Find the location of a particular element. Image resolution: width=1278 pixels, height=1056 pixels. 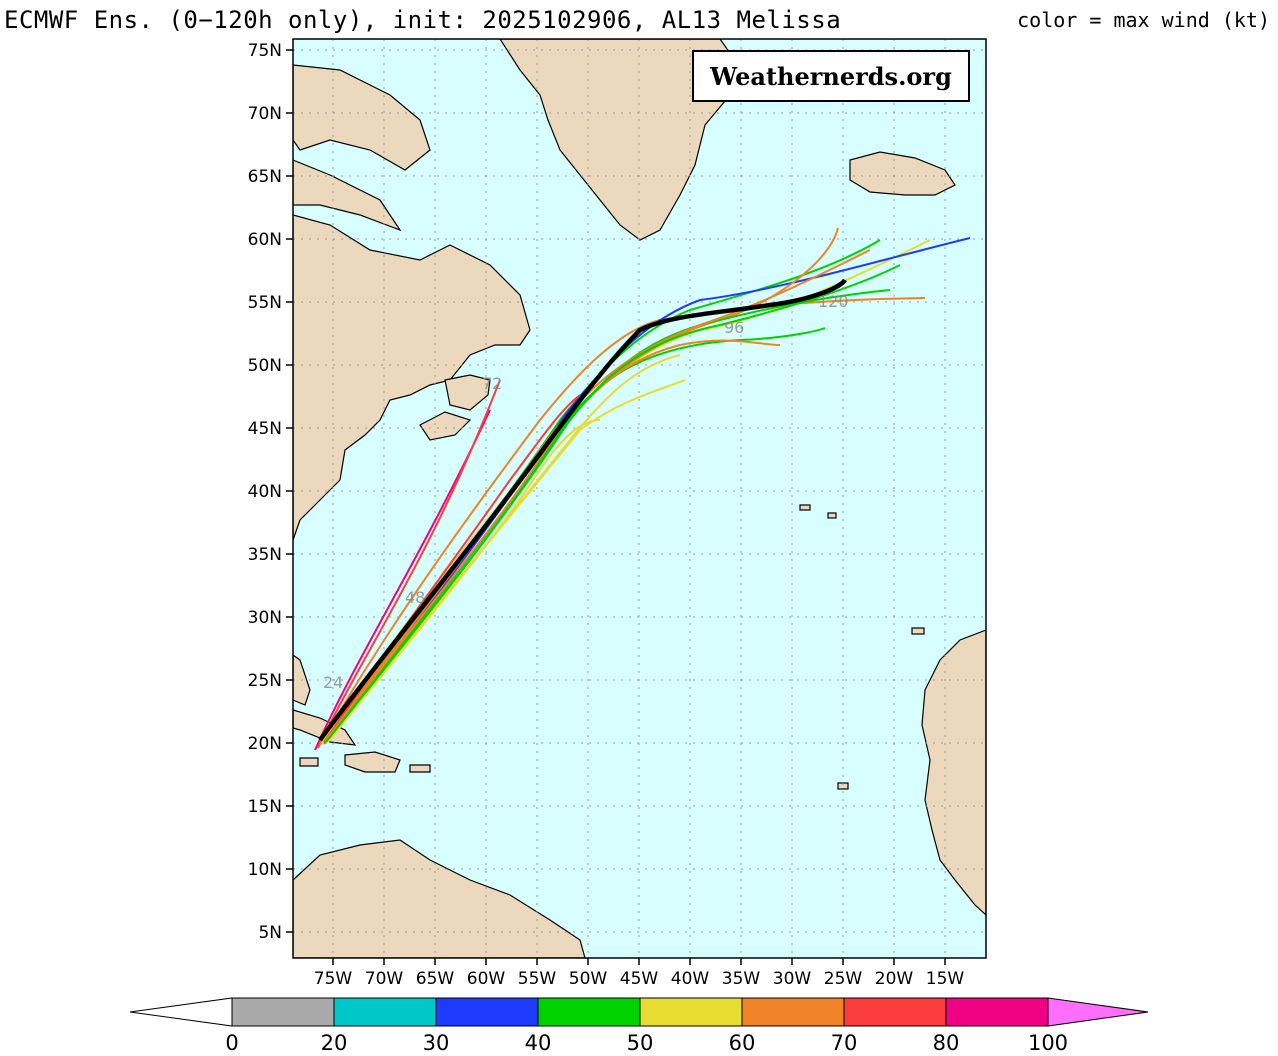

colorbar-label: 0 is located at coordinates (231, 1043).